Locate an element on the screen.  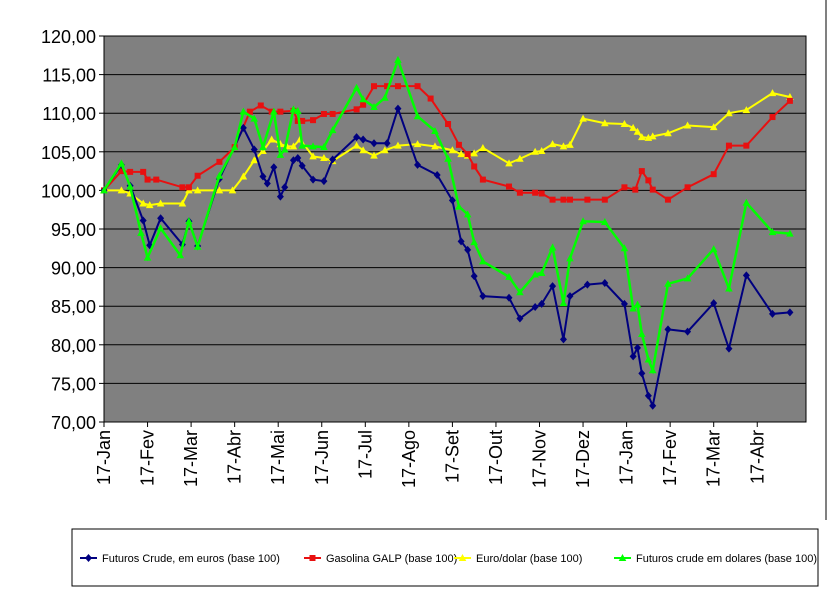
legend-label: Euro/dolar (base 100) is located at coordinates (529, 559).